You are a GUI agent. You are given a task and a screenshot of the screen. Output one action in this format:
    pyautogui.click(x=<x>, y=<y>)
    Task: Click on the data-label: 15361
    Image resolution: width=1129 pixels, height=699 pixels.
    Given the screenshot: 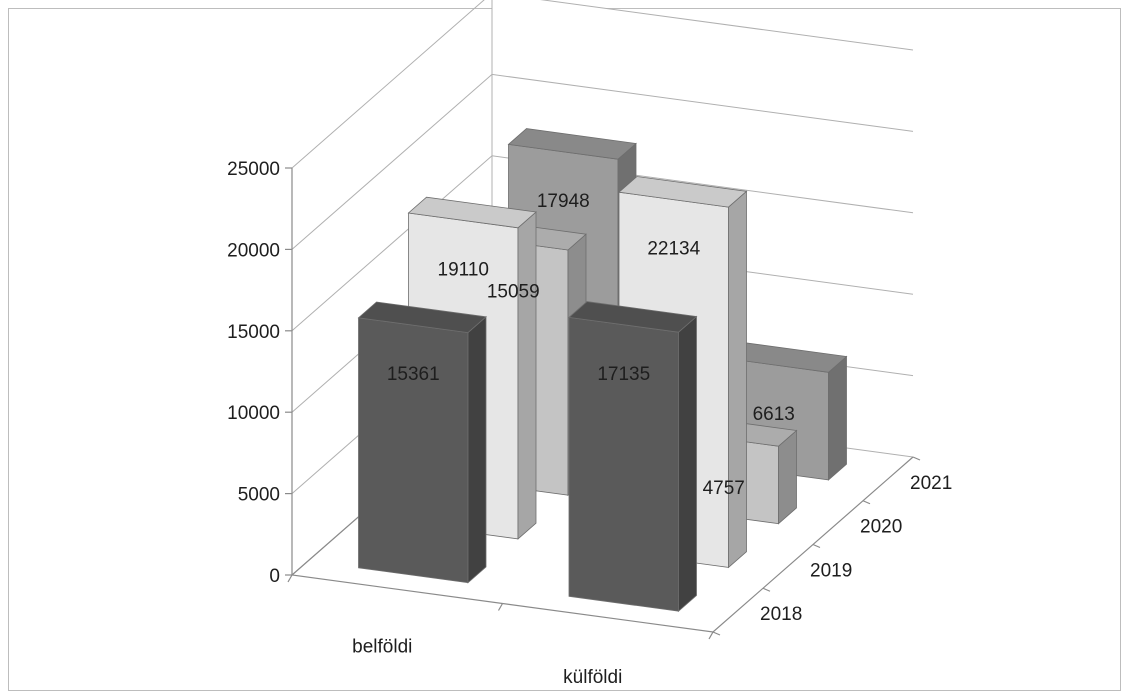 What is the action you would take?
    pyautogui.click(x=413, y=374)
    